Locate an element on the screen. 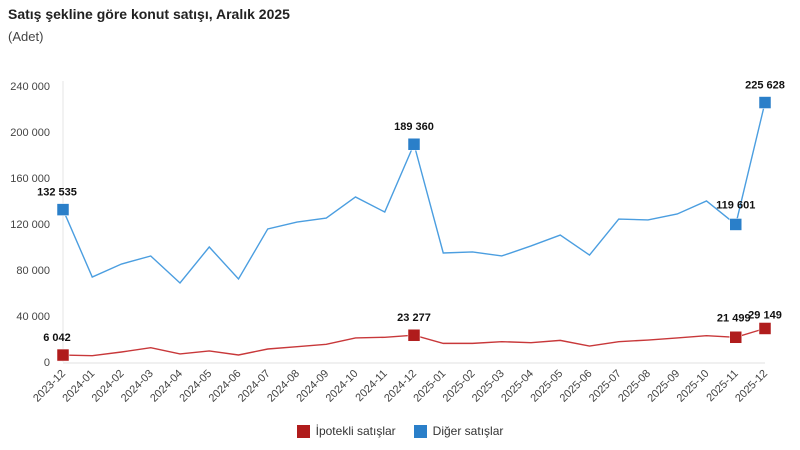  legend-label: İpotekli satışlar is located at coordinates (355, 431).